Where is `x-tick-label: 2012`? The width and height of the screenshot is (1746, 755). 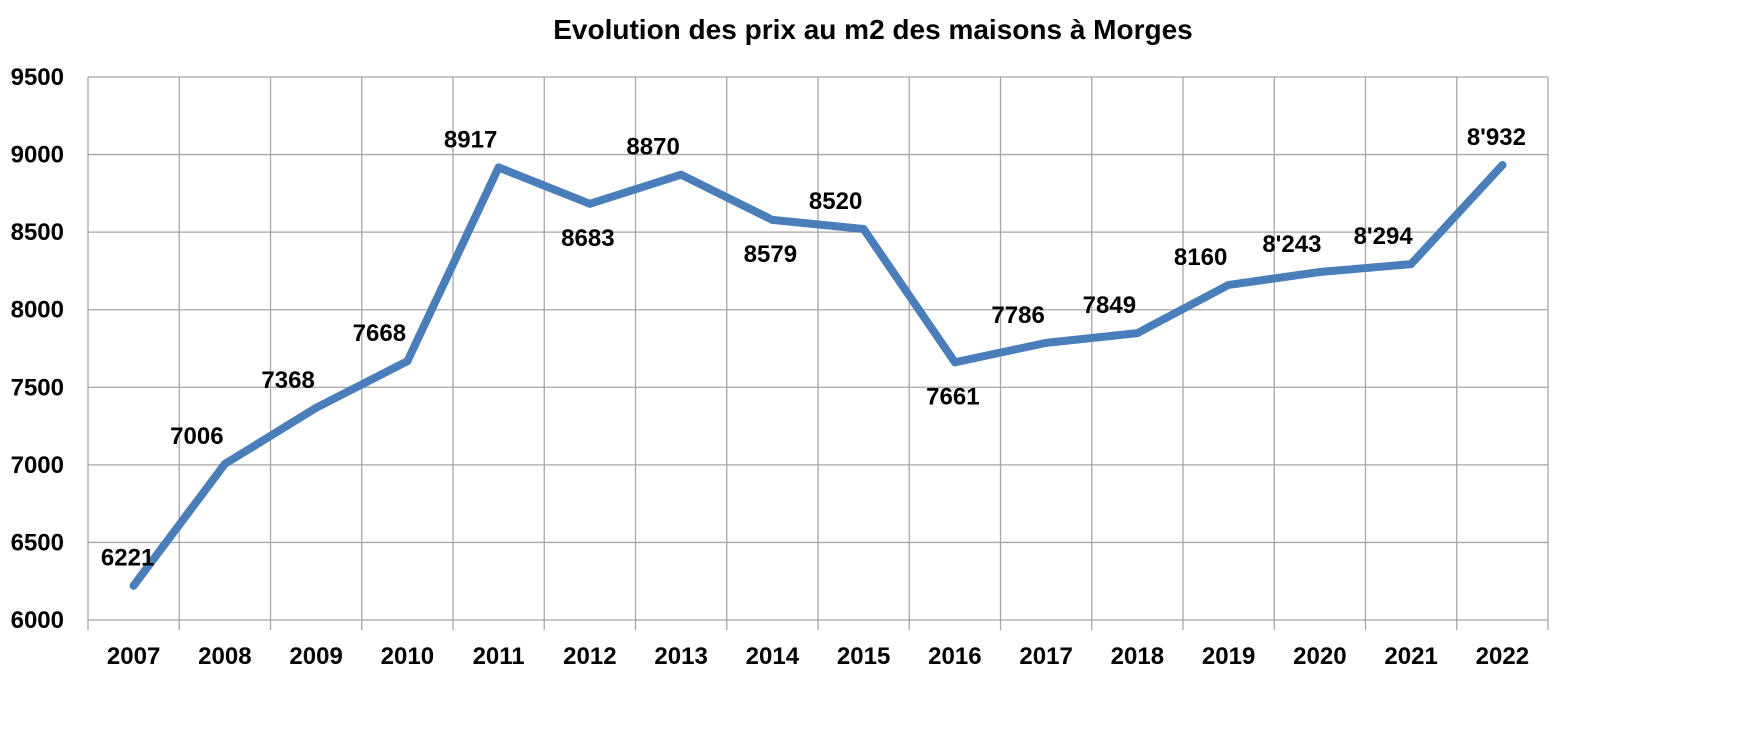
x-tick-label: 2012 is located at coordinates (589, 656).